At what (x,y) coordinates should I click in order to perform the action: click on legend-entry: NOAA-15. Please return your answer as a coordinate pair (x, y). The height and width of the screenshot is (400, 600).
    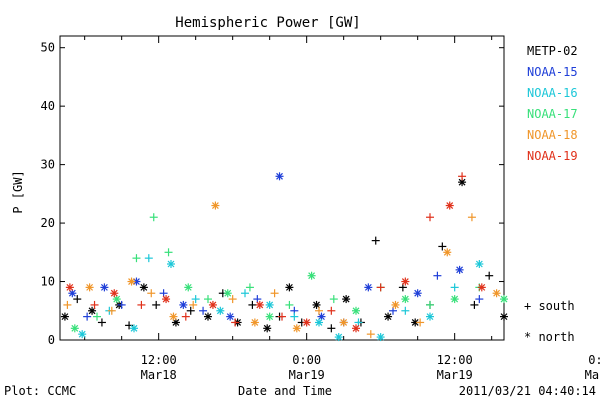
    Looking at the image, I should click on (552, 72).